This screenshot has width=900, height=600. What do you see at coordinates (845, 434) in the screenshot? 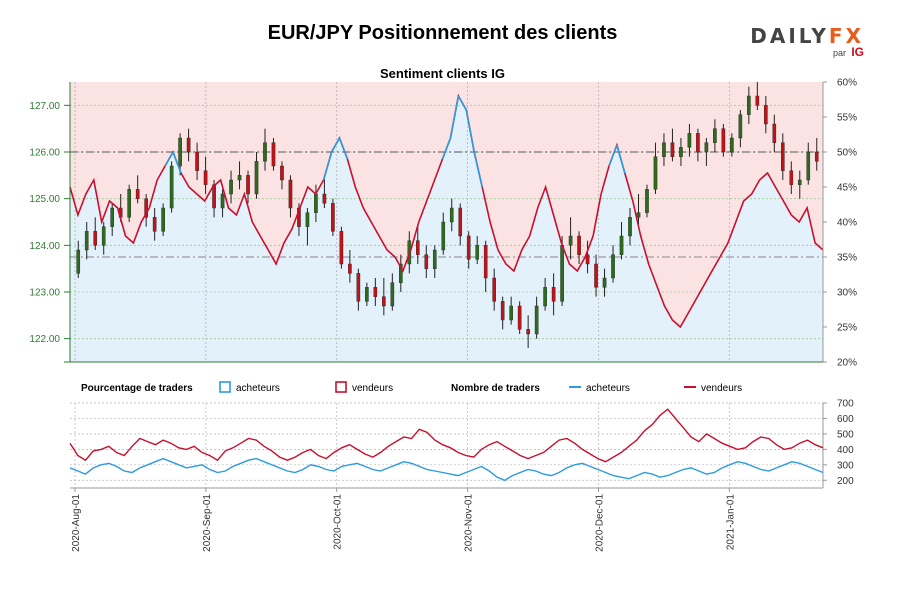
I see `count-tick-label: 500` at bounding box center [845, 434].